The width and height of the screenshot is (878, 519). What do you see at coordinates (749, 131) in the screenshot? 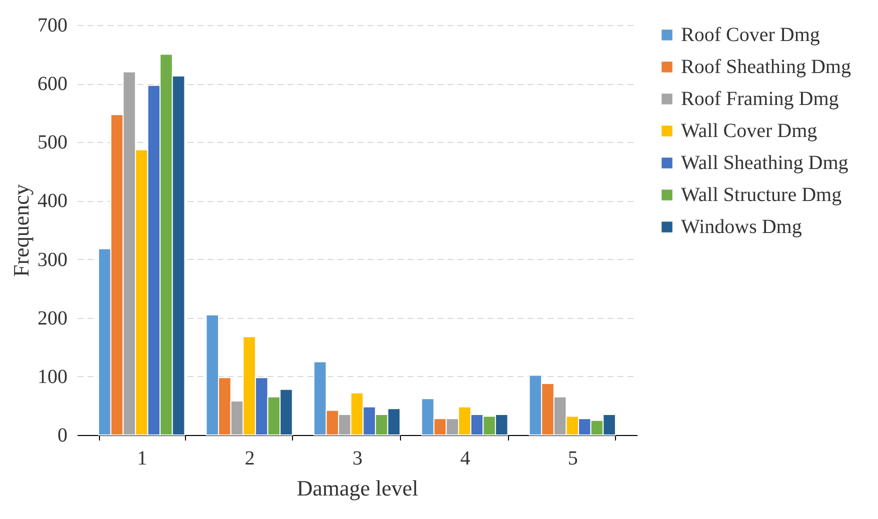
I see `legend-label: Wall Cover Dmg` at bounding box center [749, 131].